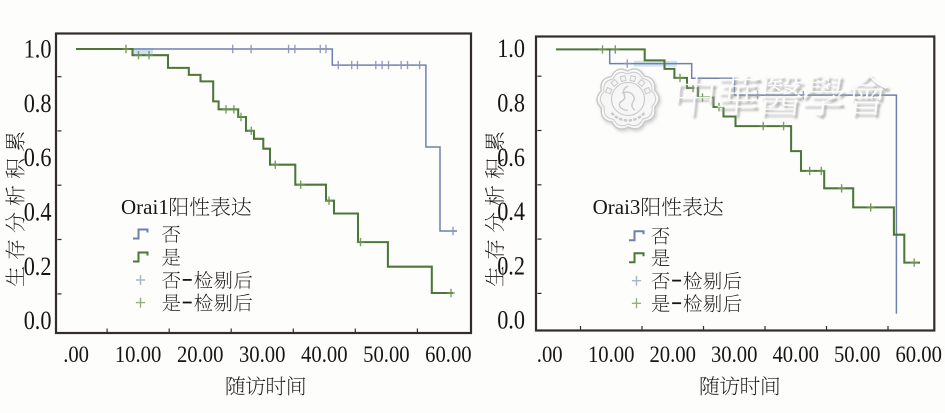 The image size is (945, 413). I want to click on svg-text: 0.6, so click(38, 157).